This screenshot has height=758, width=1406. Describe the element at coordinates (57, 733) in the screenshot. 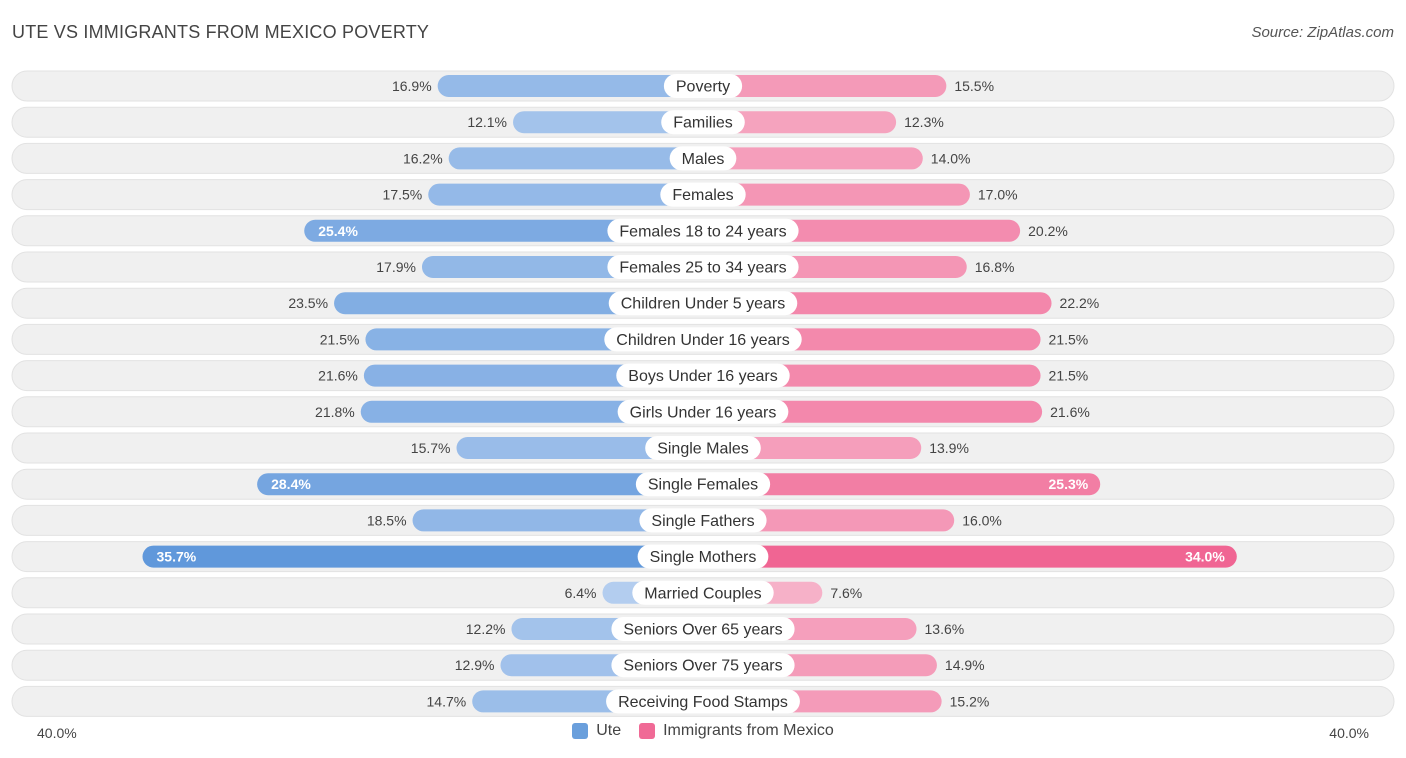

I see `axis-left-label: 40.0%` at that location.